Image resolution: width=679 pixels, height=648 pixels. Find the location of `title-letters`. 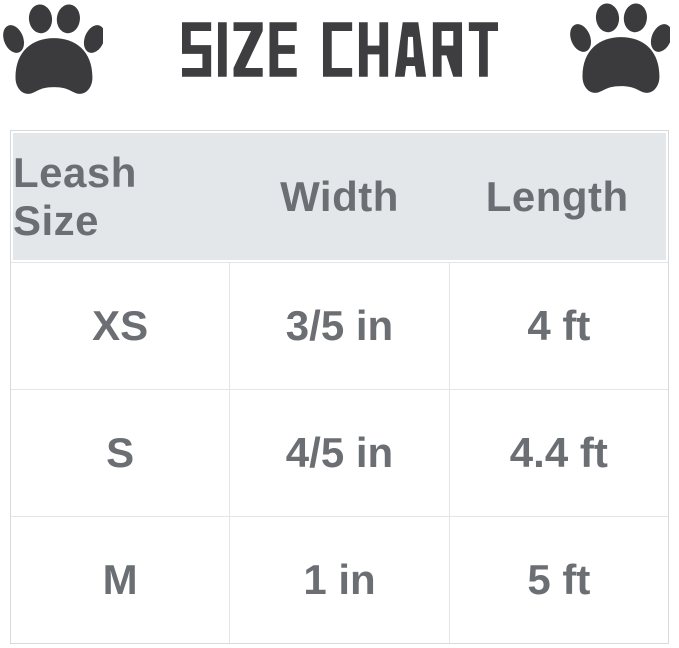

title-letters is located at coordinates (339, 49).